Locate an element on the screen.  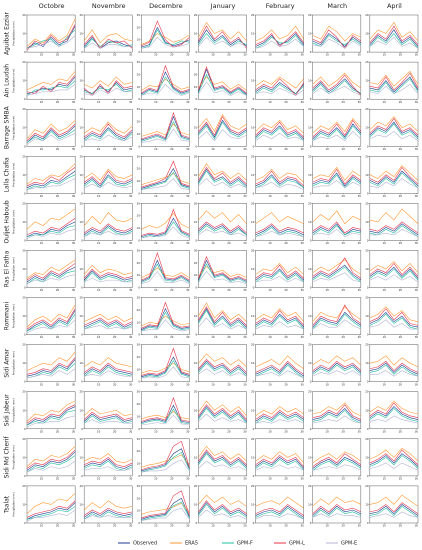
legend-label: GPM-E is located at coordinates (349, 544).